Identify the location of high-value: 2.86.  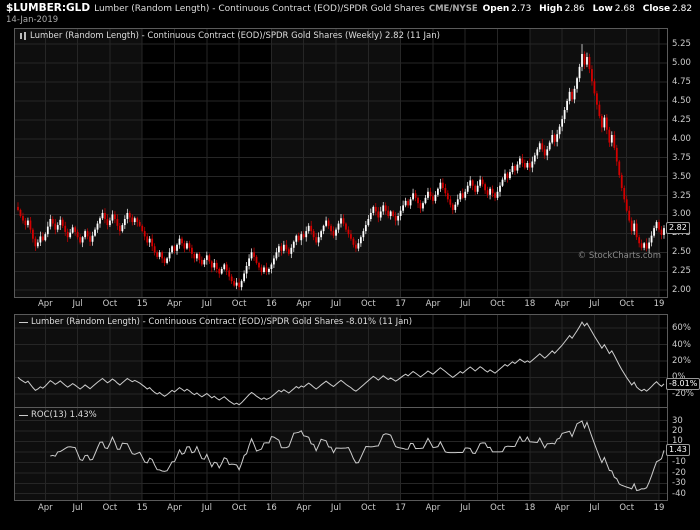
(574, 9).